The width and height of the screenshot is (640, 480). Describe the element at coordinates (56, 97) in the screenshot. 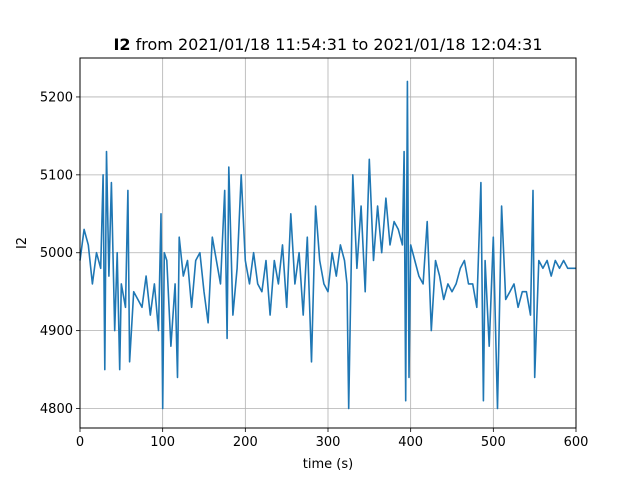

I see `y-tick-label: 5200` at that location.